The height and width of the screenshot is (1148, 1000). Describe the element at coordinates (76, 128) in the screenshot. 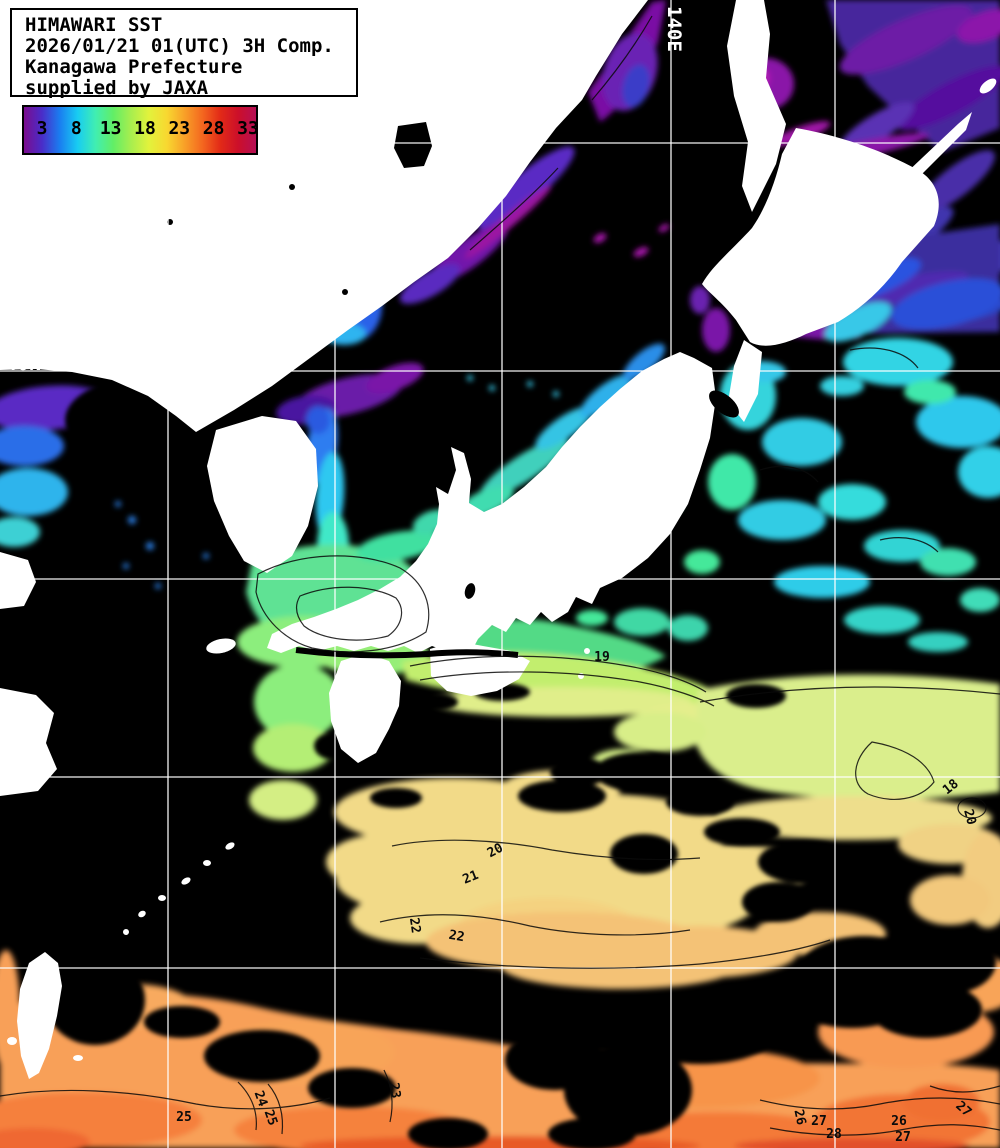

I see `colorbar-tick: 8` at that location.